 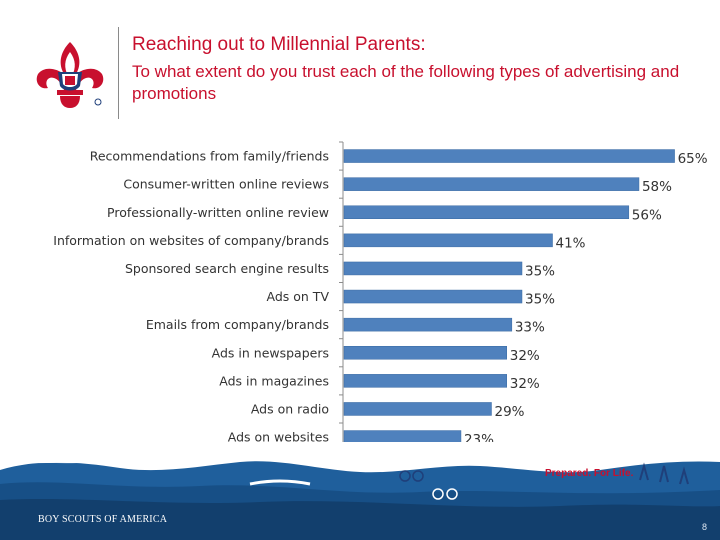 What do you see at coordinates (278, 436) in the screenshot?
I see `category-label: Ads on websites` at bounding box center [278, 436].